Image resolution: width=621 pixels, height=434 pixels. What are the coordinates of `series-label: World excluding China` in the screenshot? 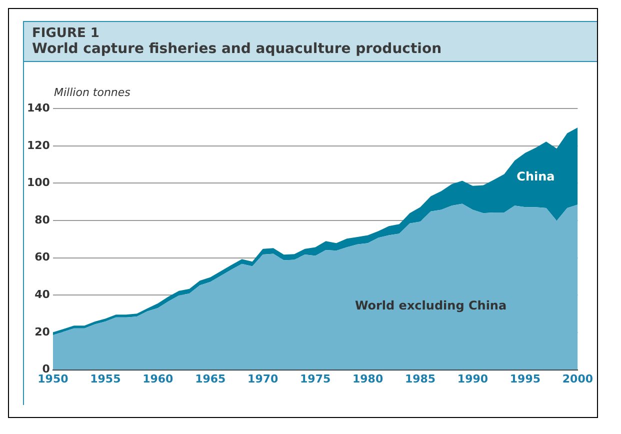 It's located at (430, 305).